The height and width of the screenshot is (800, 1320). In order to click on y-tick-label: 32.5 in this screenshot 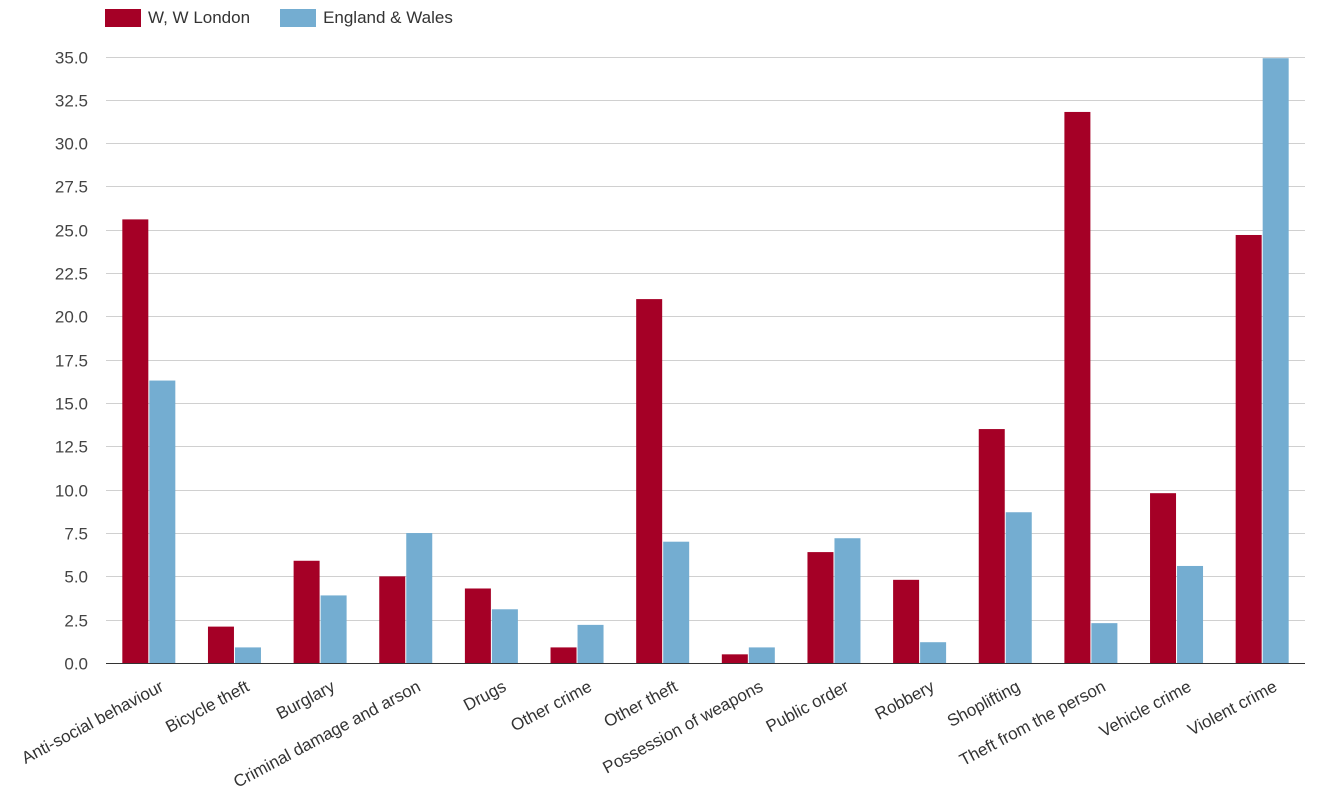, I will do `click(71, 101)`.